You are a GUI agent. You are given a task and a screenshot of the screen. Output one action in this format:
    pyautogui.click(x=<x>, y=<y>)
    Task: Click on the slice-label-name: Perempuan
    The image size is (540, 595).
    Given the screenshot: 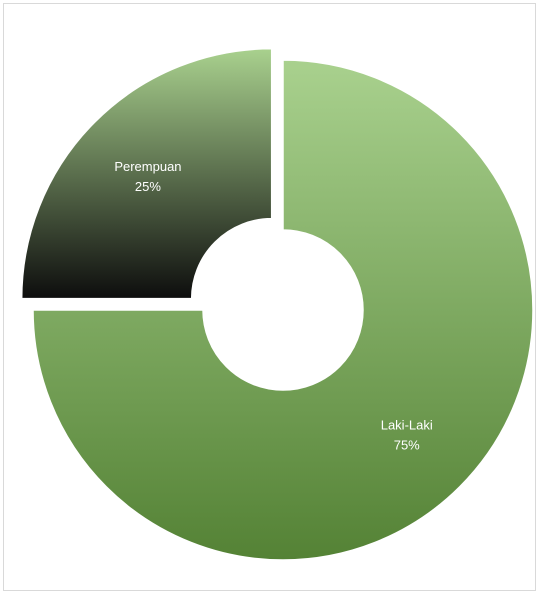 What is the action you would take?
    pyautogui.click(x=147, y=166)
    